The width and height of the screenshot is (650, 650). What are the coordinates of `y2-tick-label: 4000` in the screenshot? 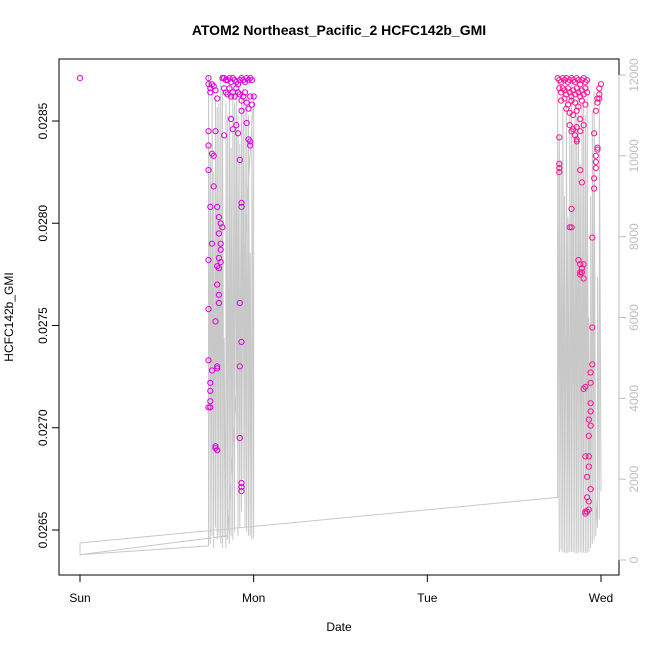 It's located at (634, 398).